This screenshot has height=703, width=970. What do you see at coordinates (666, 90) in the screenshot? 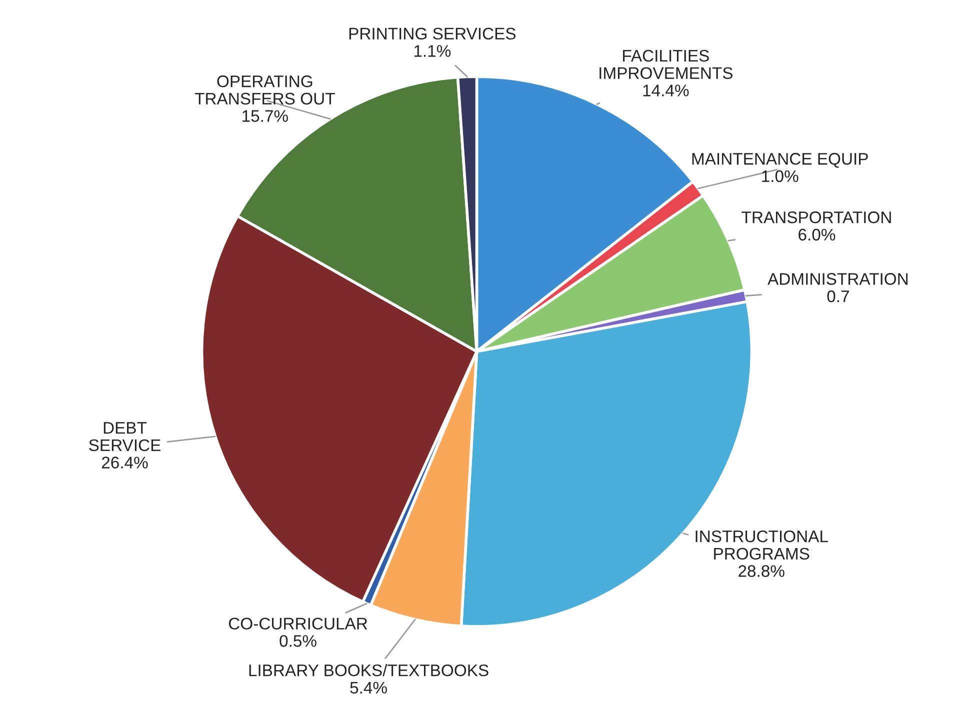
I see `data-label: 14.4%` at bounding box center [666, 90].